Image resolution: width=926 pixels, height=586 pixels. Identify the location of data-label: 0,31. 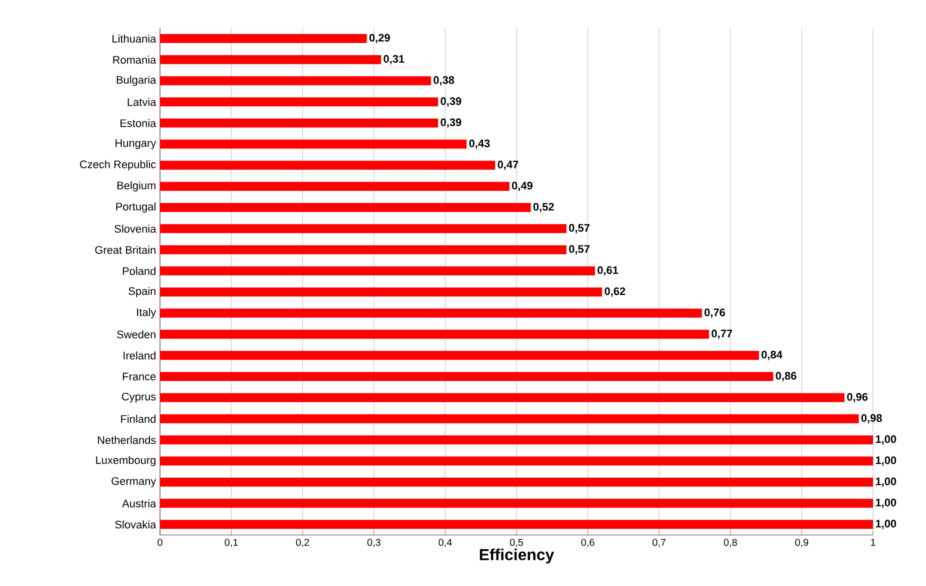
(394, 59).